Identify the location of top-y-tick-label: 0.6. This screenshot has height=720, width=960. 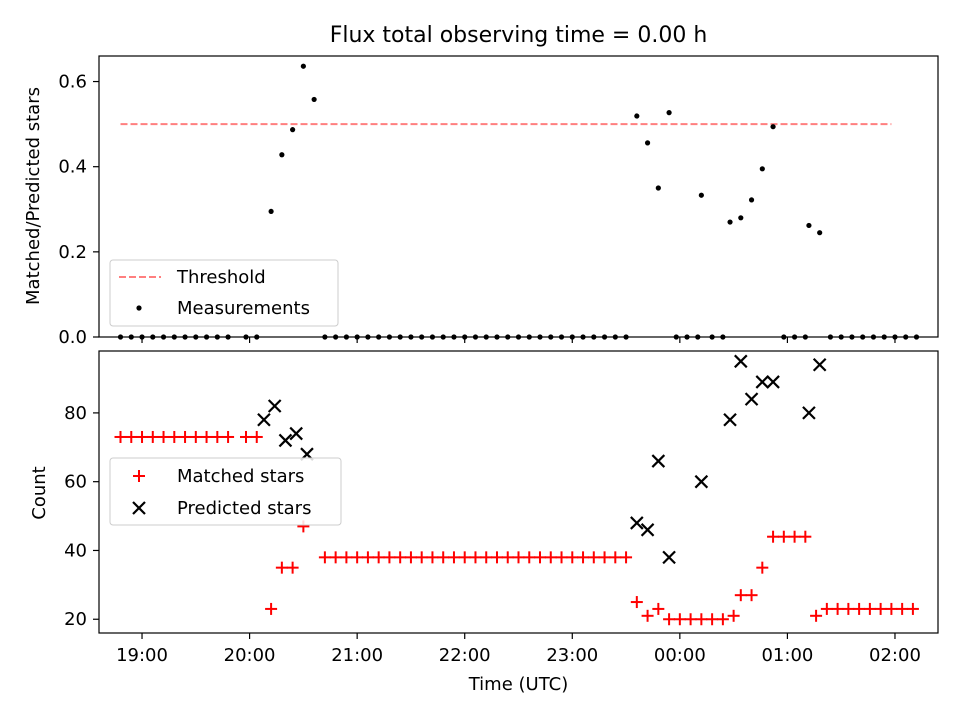
(72, 82).